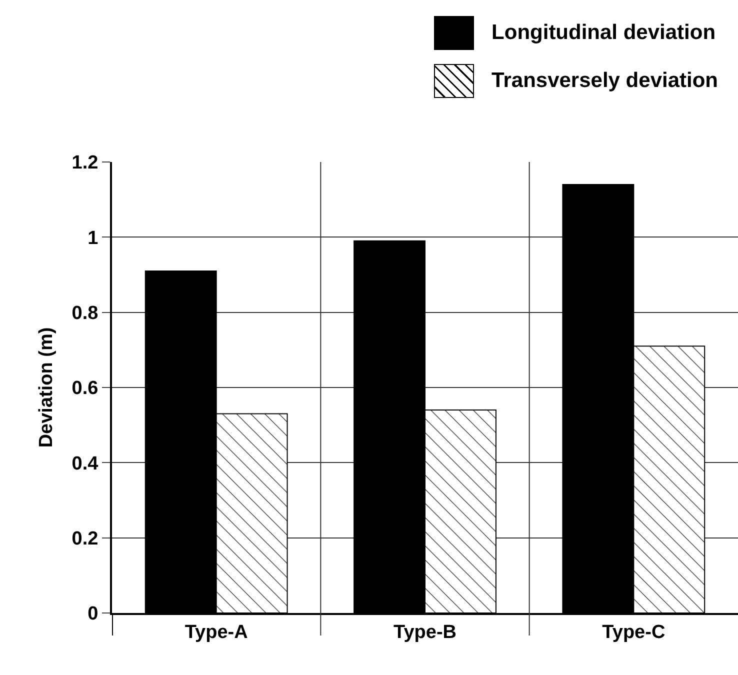 This screenshot has width=738, height=675. What do you see at coordinates (216, 632) in the screenshot?
I see `x-tick-label: Type-A` at bounding box center [216, 632].